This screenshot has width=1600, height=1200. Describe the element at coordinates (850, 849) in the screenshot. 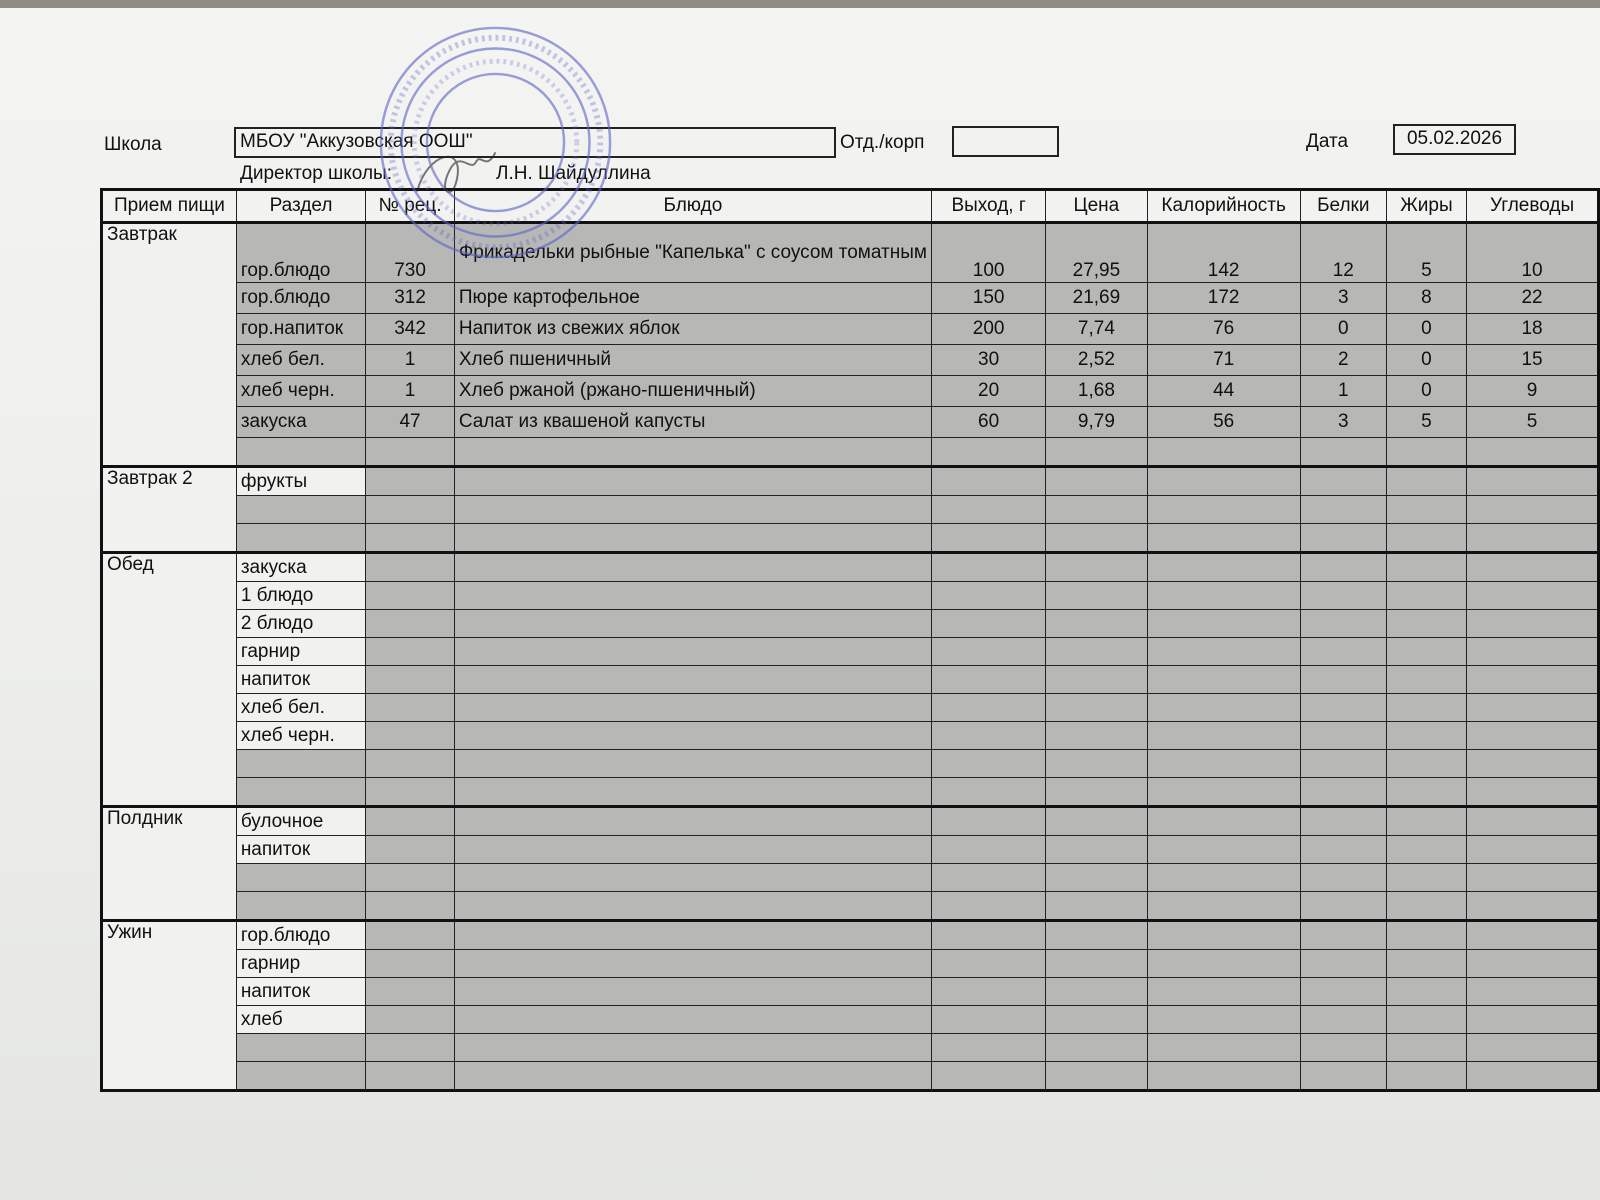

I see `table-row: напиток` at that location.